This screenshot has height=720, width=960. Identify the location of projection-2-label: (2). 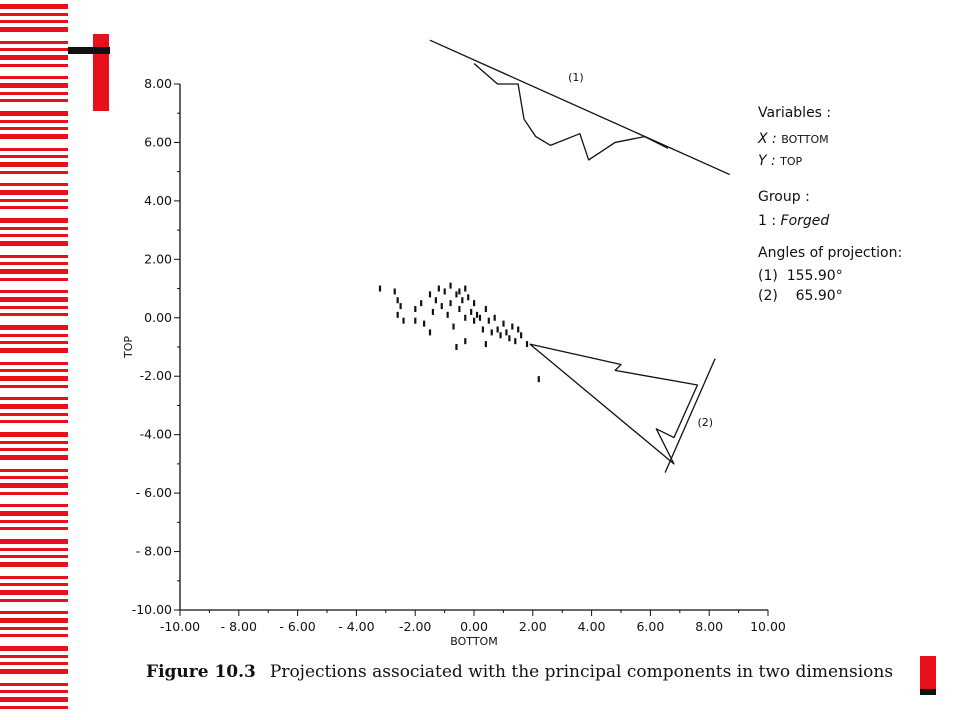
(705, 422).